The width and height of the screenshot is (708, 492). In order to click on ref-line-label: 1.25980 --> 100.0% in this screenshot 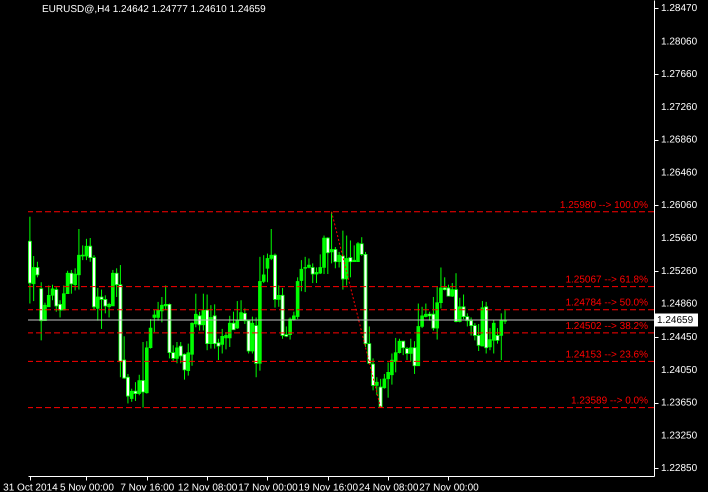, I will do `click(604, 205)`.